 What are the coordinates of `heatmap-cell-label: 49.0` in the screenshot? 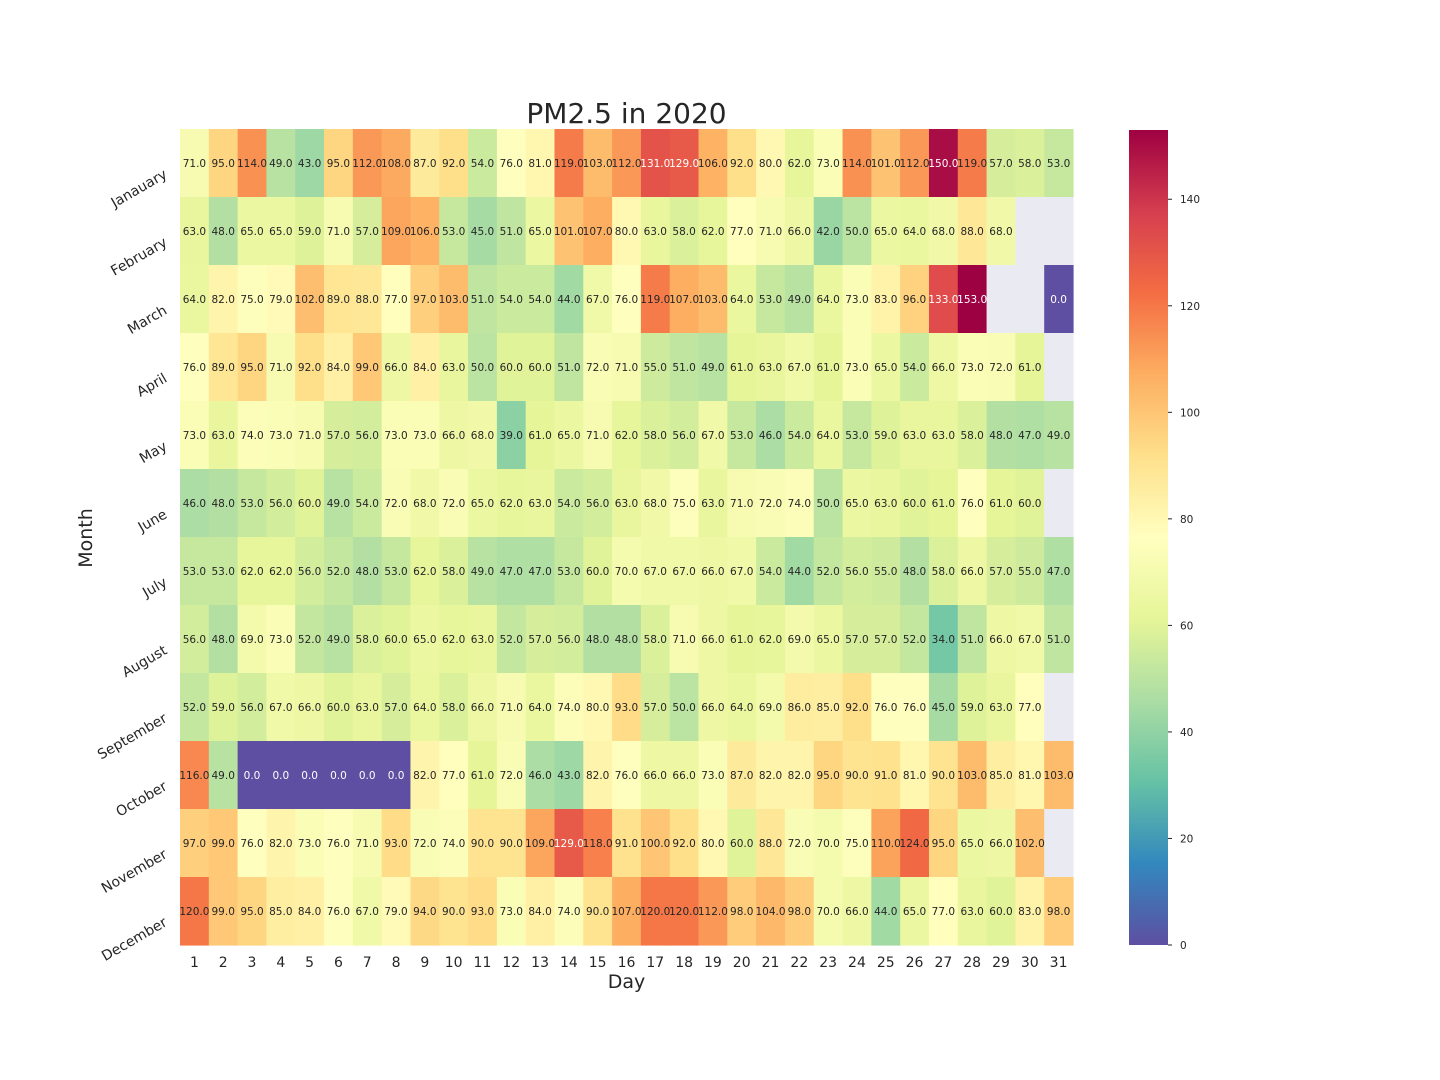 It's located at (799, 300).